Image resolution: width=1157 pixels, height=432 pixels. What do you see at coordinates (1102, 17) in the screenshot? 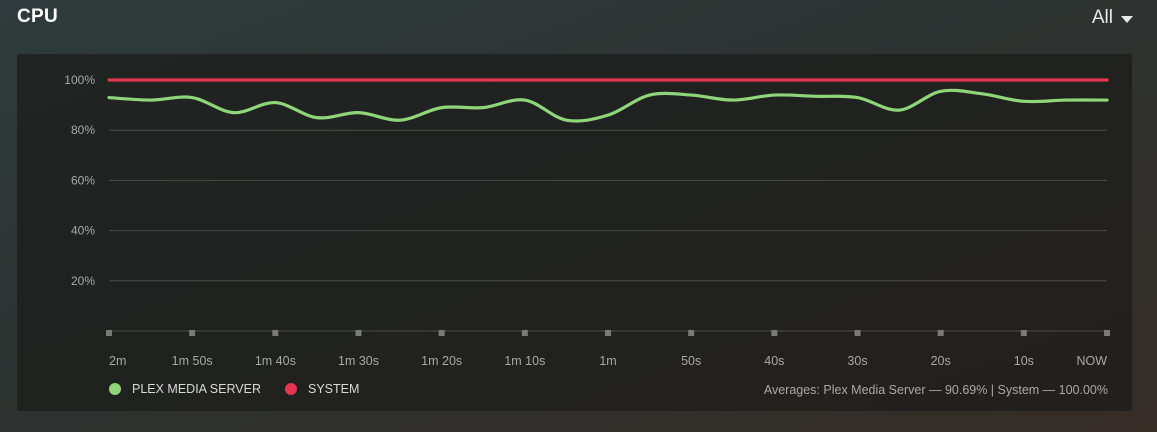
I see `time-range-label: All` at bounding box center [1102, 17].